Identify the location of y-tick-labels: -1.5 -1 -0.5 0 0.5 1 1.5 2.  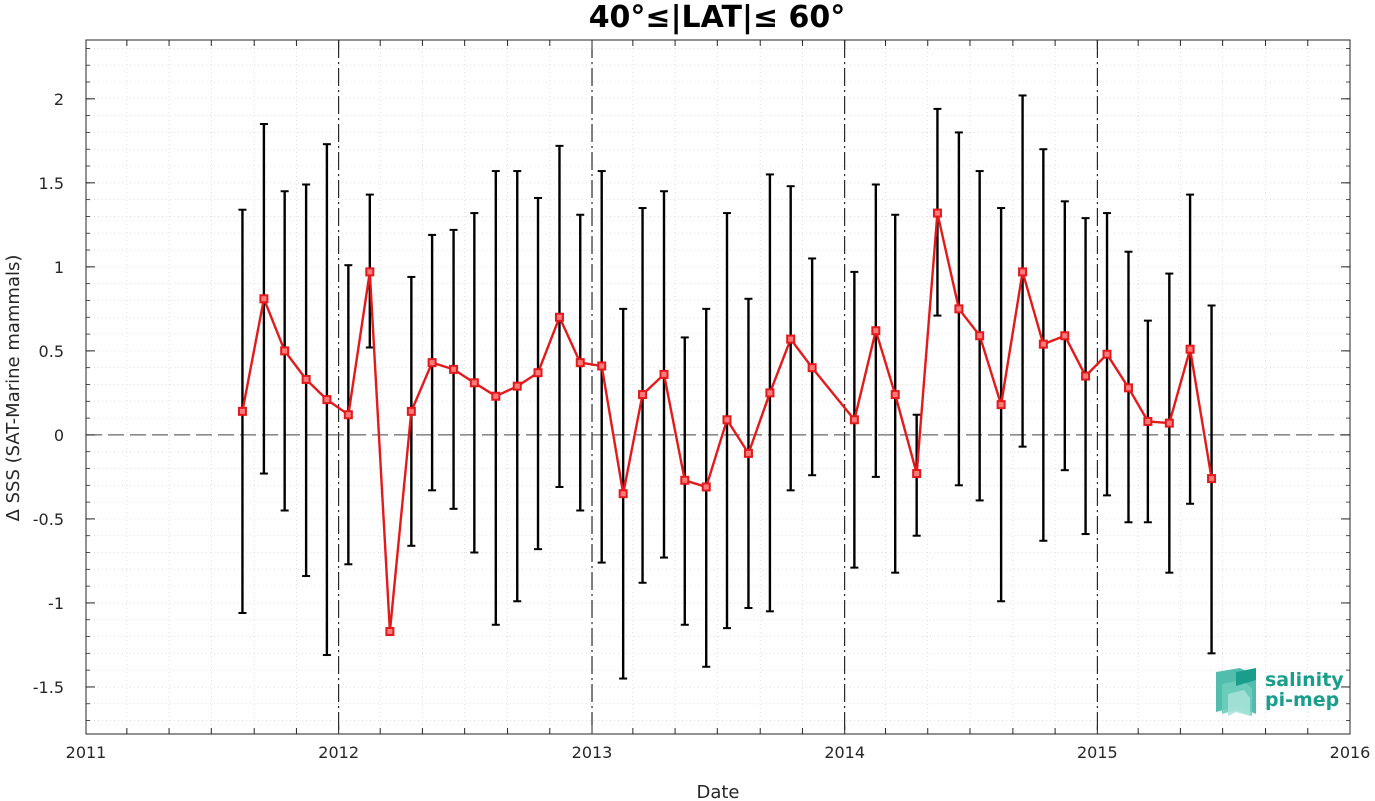
(48, 393).